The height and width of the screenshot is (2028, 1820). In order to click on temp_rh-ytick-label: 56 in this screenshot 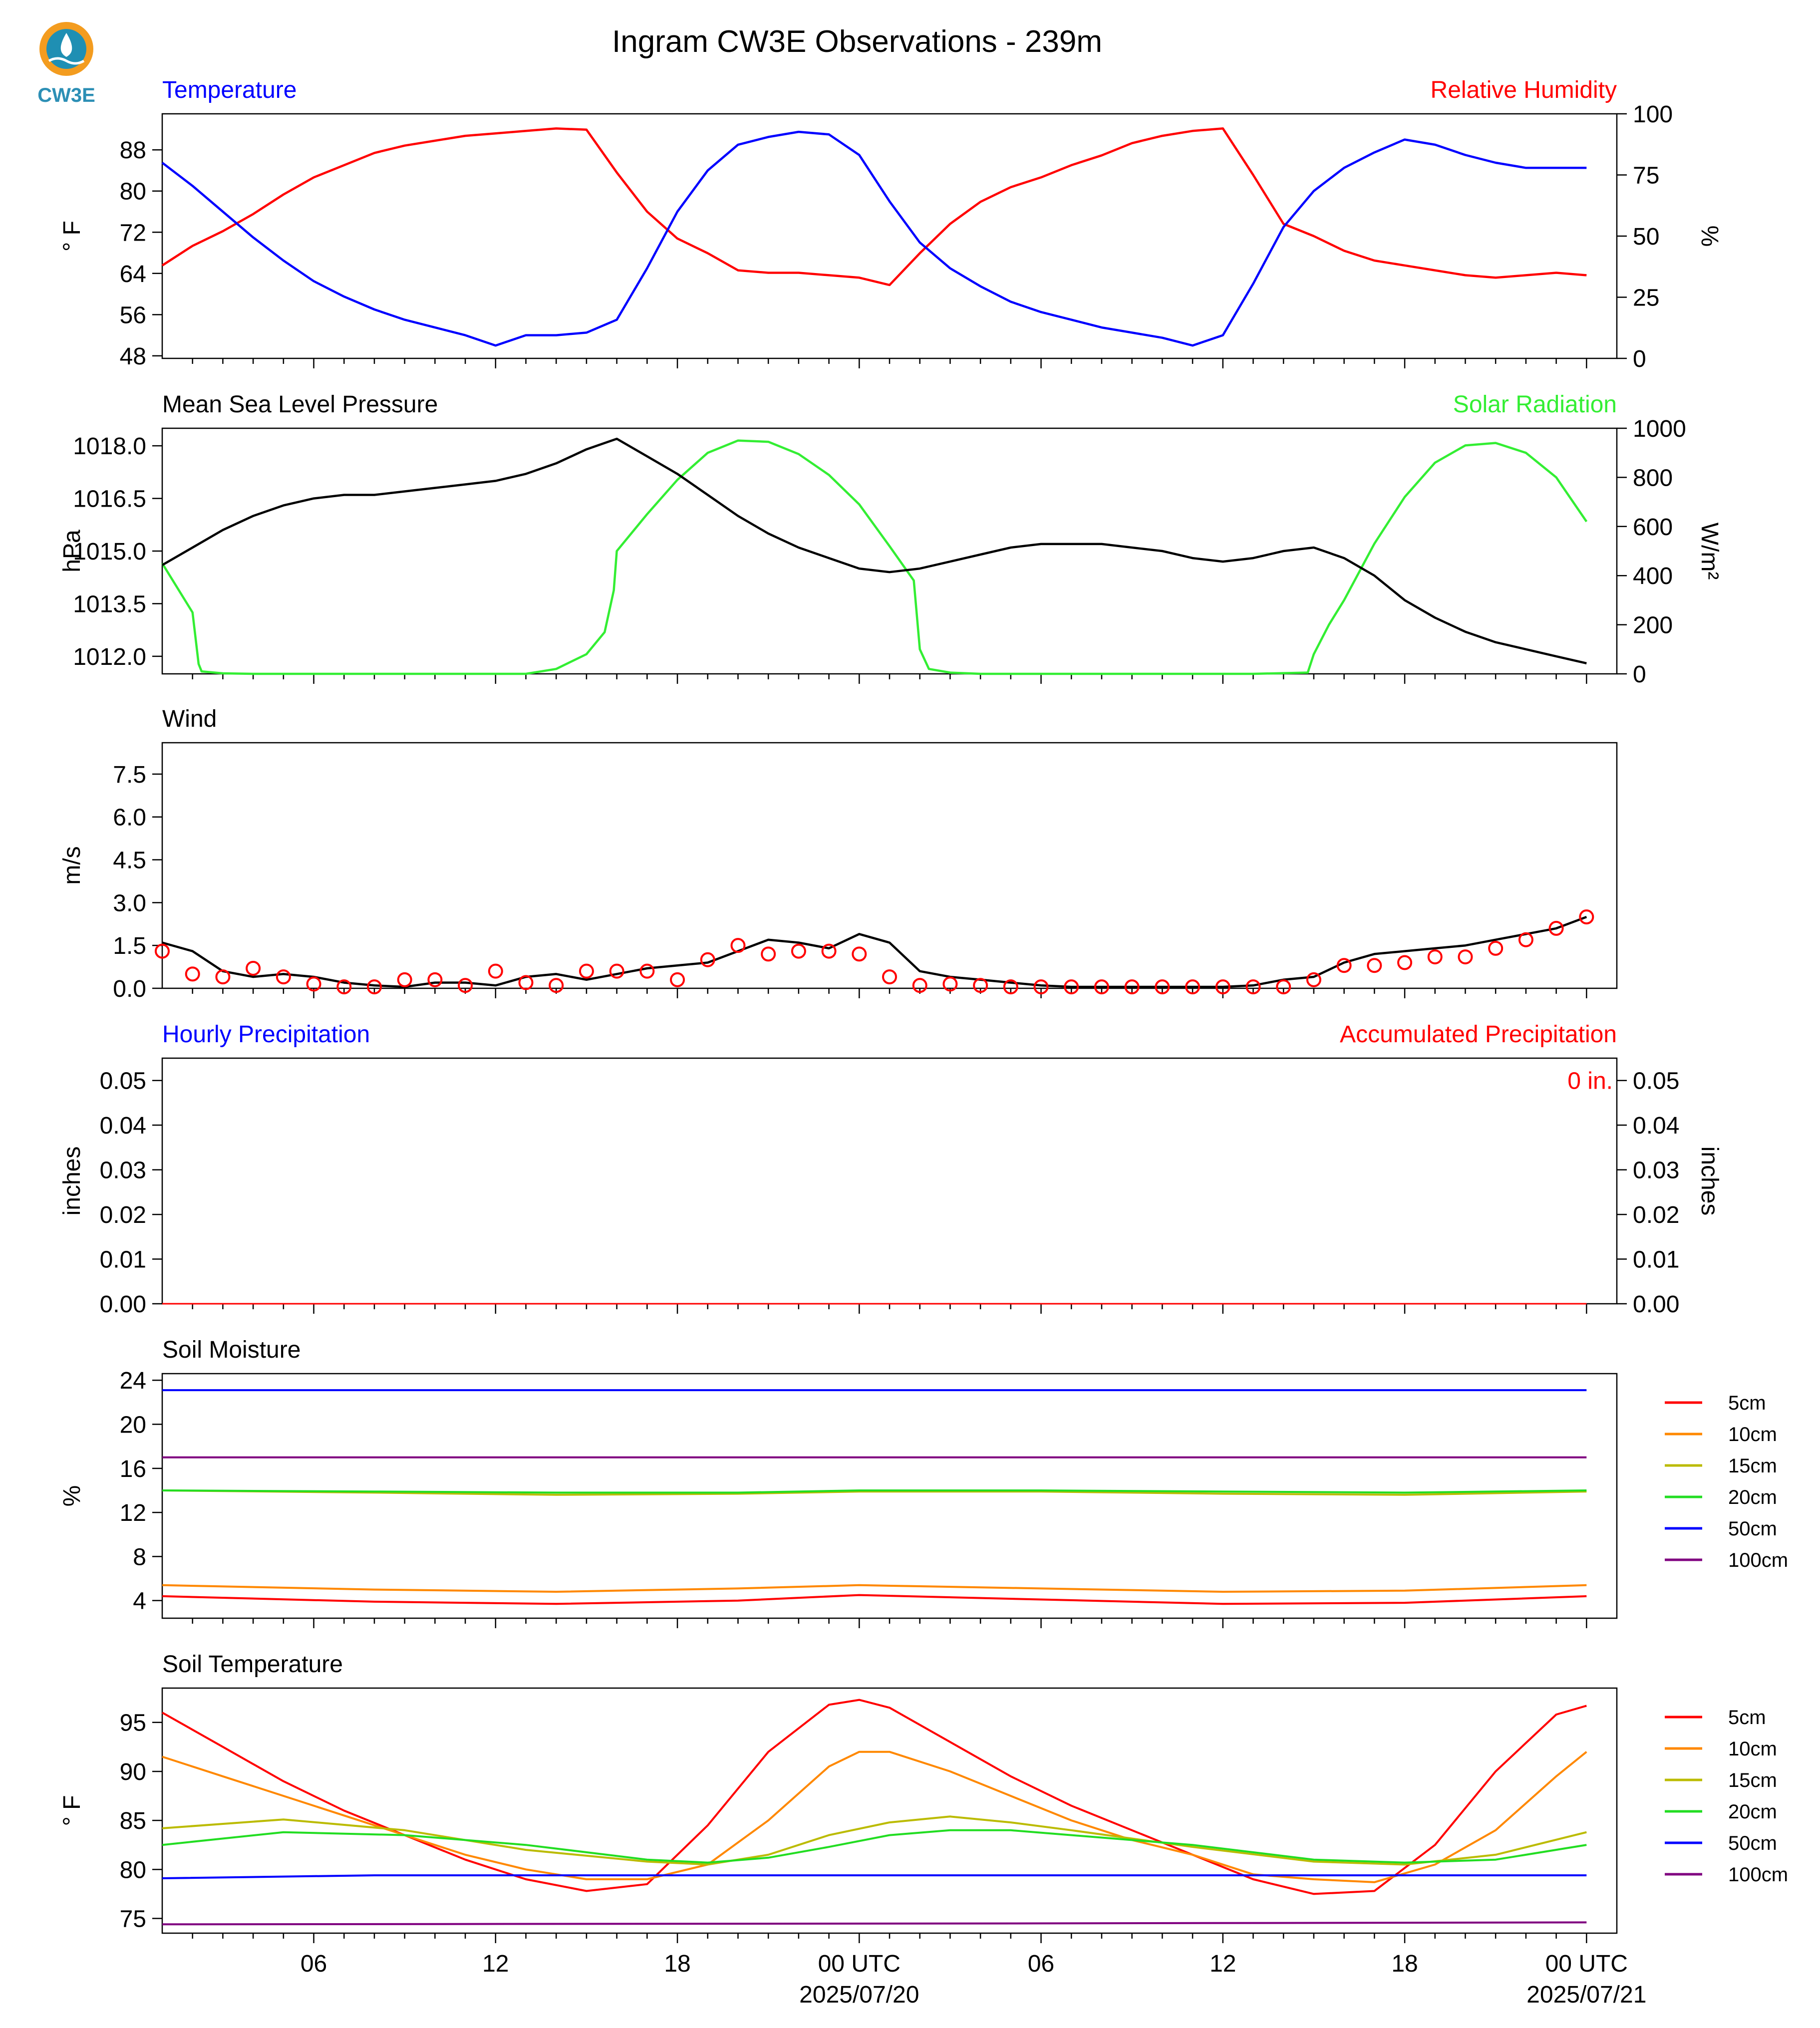, I will do `click(133, 315)`.